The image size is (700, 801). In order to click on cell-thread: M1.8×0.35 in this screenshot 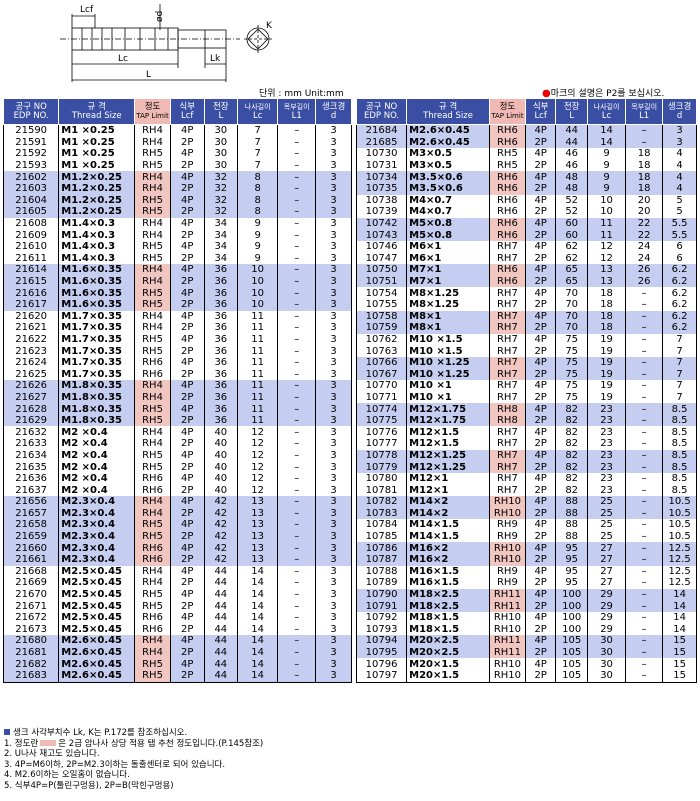, I will do `click(97, 420)`.